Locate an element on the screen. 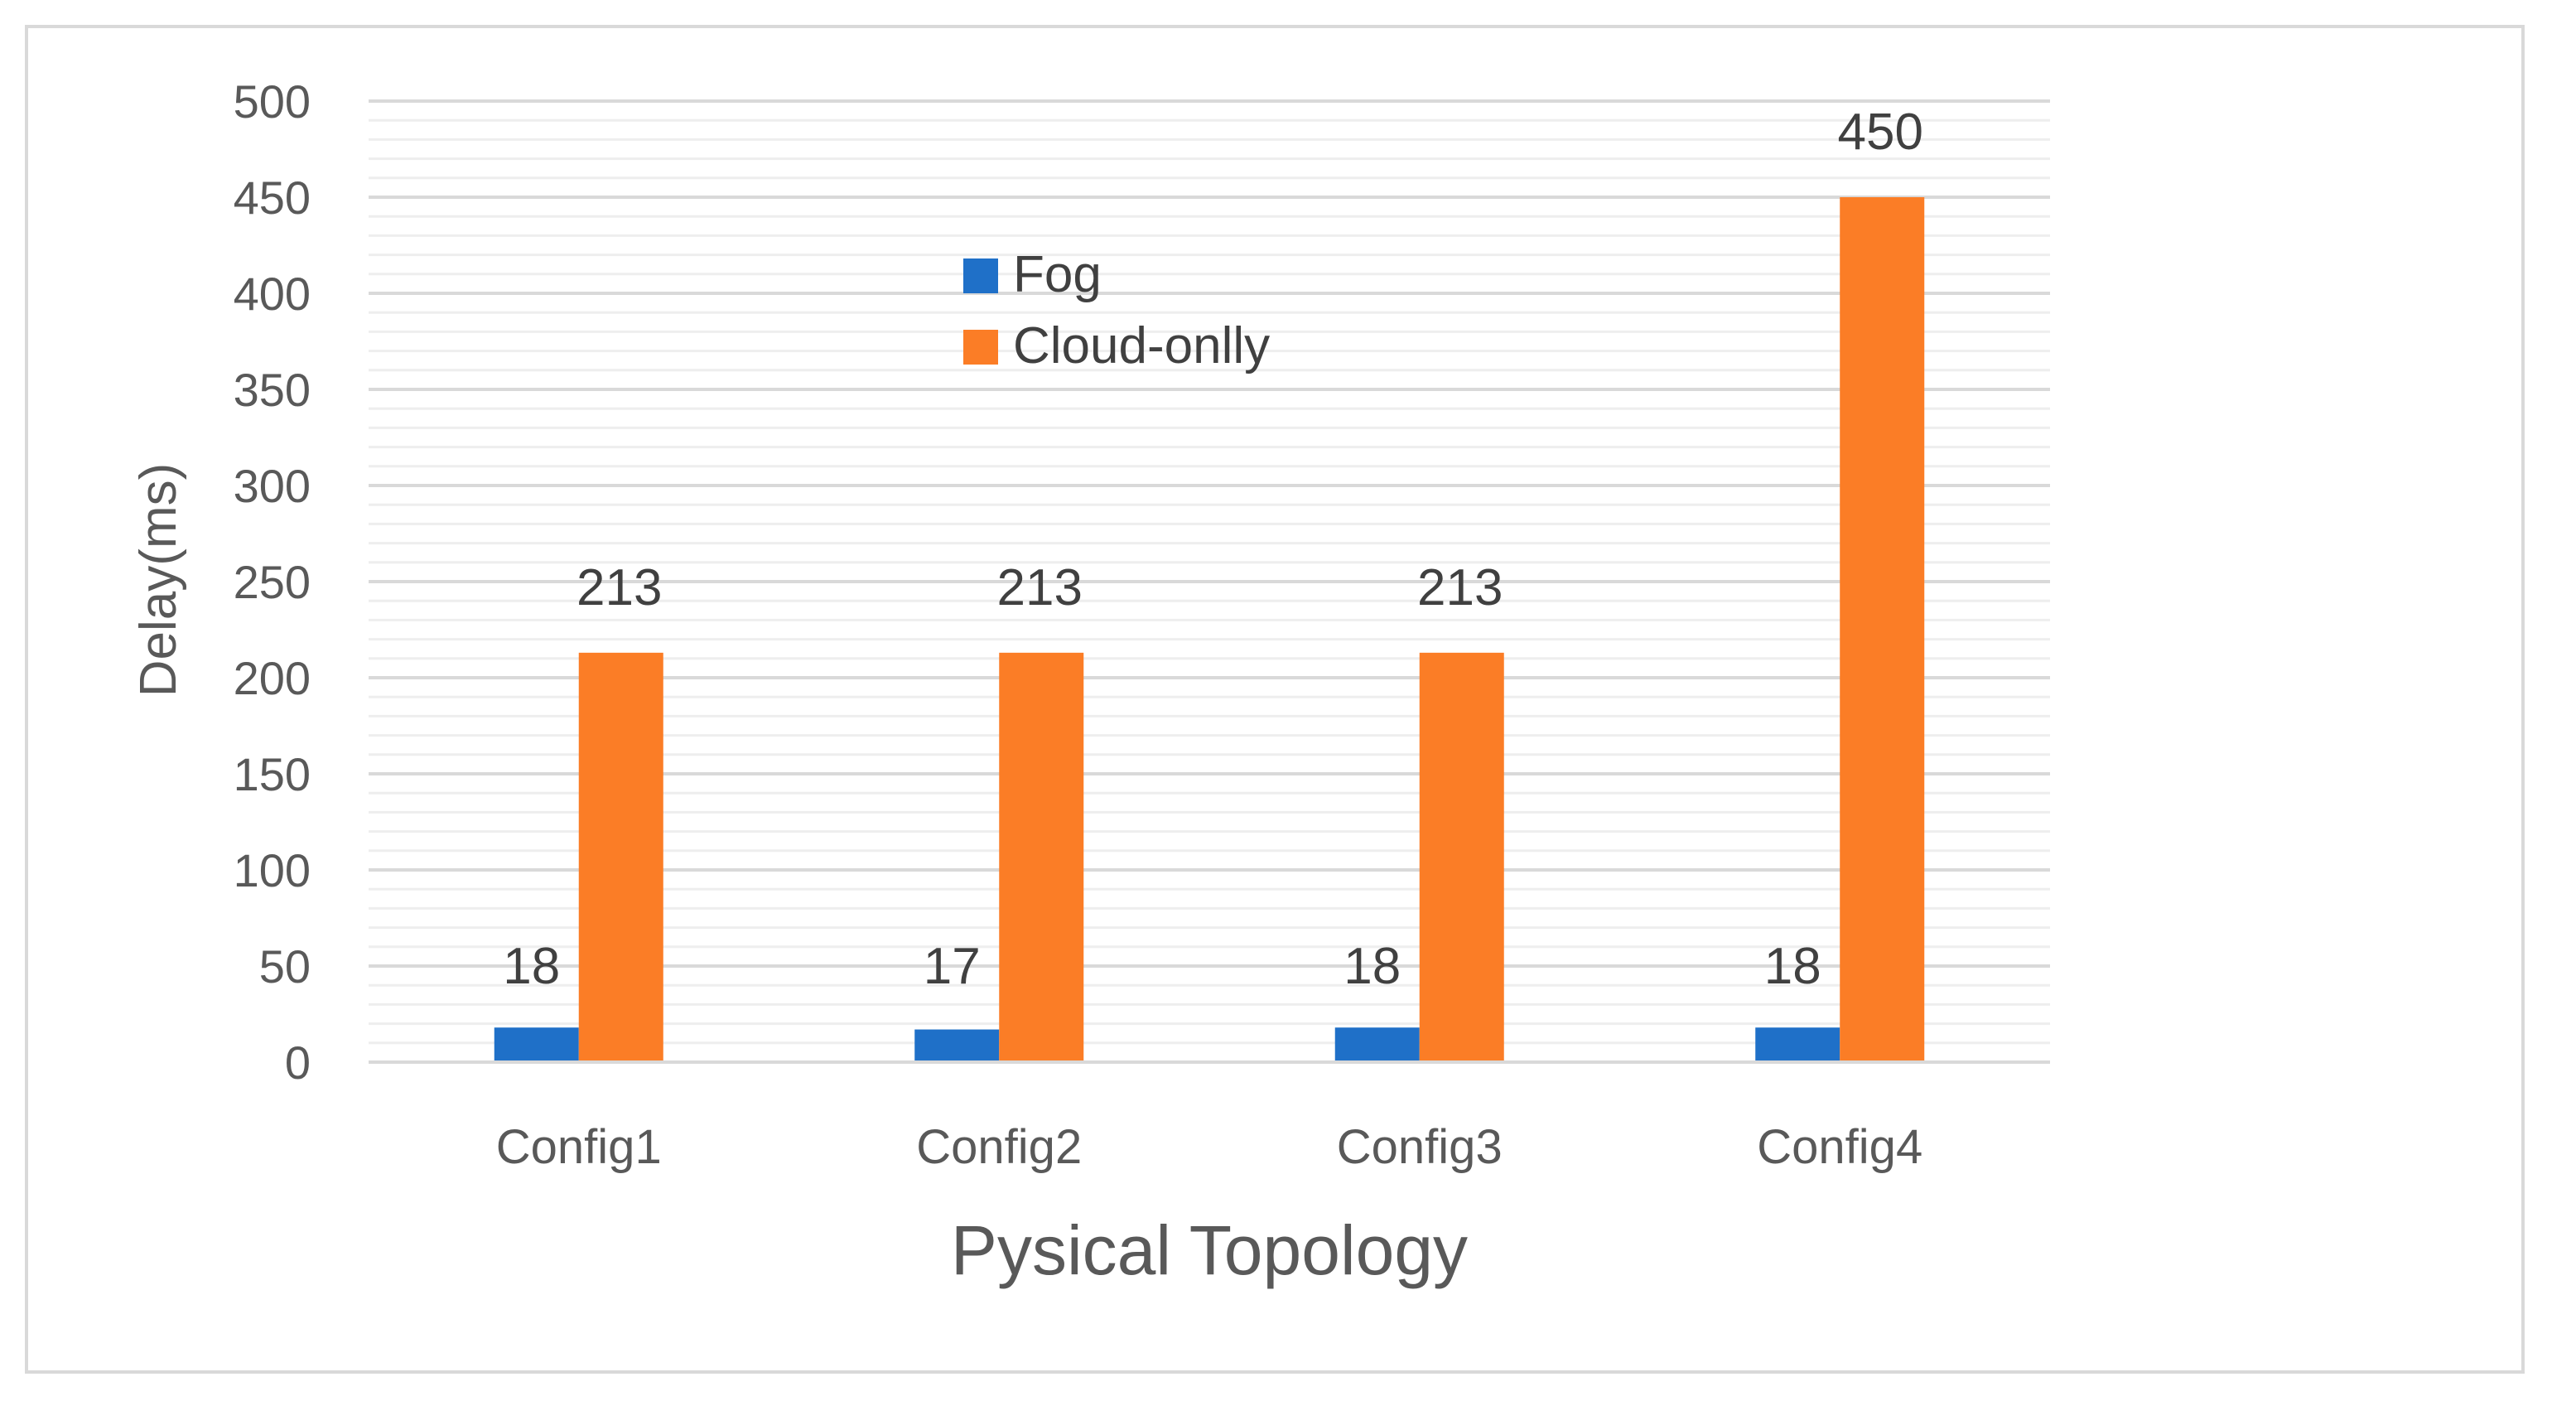  data-label-fog: 17 is located at coordinates (952, 967).